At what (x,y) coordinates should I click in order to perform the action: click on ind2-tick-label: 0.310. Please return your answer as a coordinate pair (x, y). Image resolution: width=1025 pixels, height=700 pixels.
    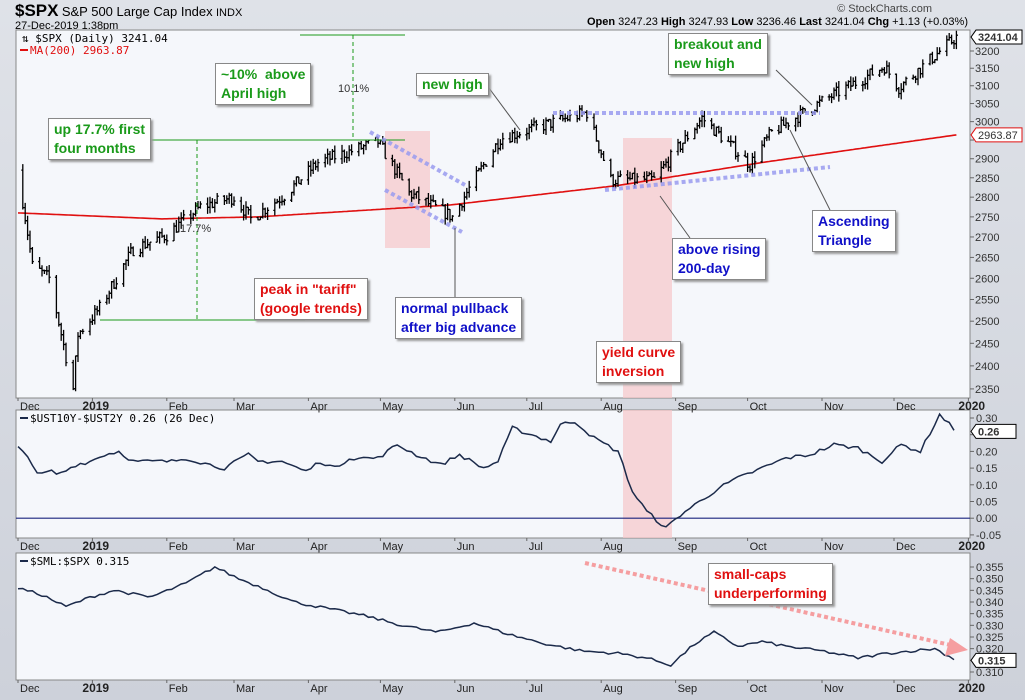
    Looking at the image, I should click on (990, 673).